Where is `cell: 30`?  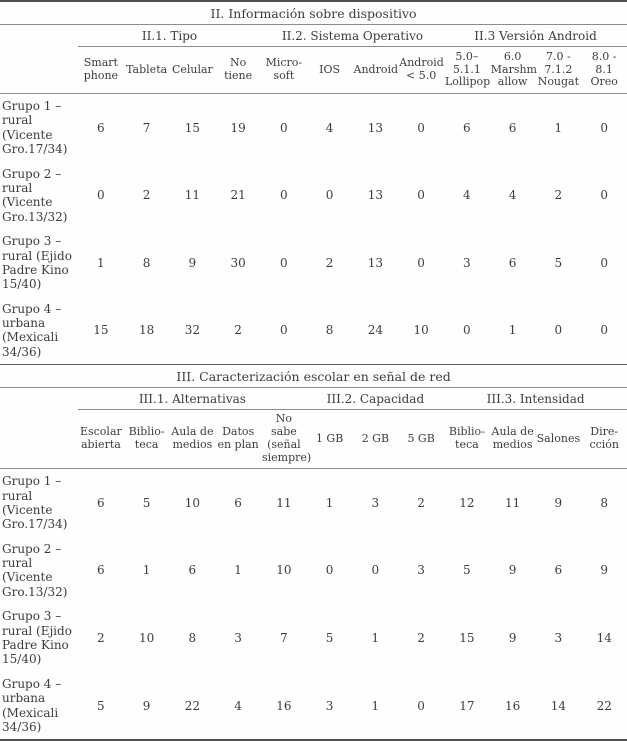 cell: 30 is located at coordinates (238, 262).